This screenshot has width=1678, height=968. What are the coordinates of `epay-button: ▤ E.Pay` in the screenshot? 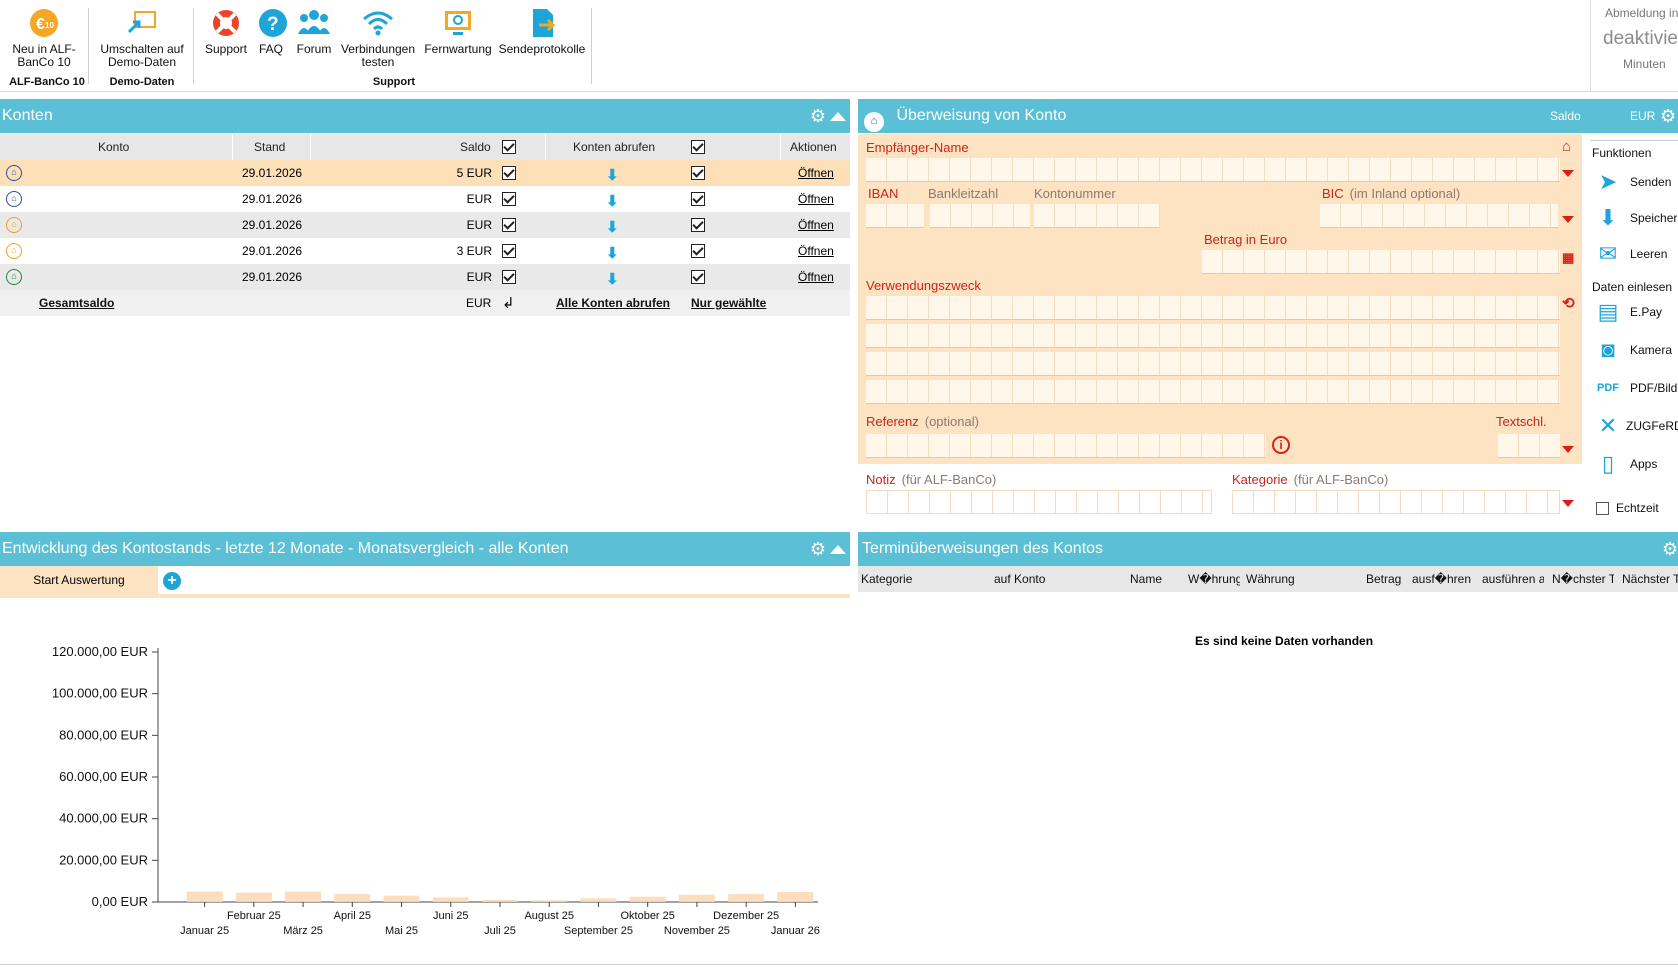 It's located at (1632, 313).